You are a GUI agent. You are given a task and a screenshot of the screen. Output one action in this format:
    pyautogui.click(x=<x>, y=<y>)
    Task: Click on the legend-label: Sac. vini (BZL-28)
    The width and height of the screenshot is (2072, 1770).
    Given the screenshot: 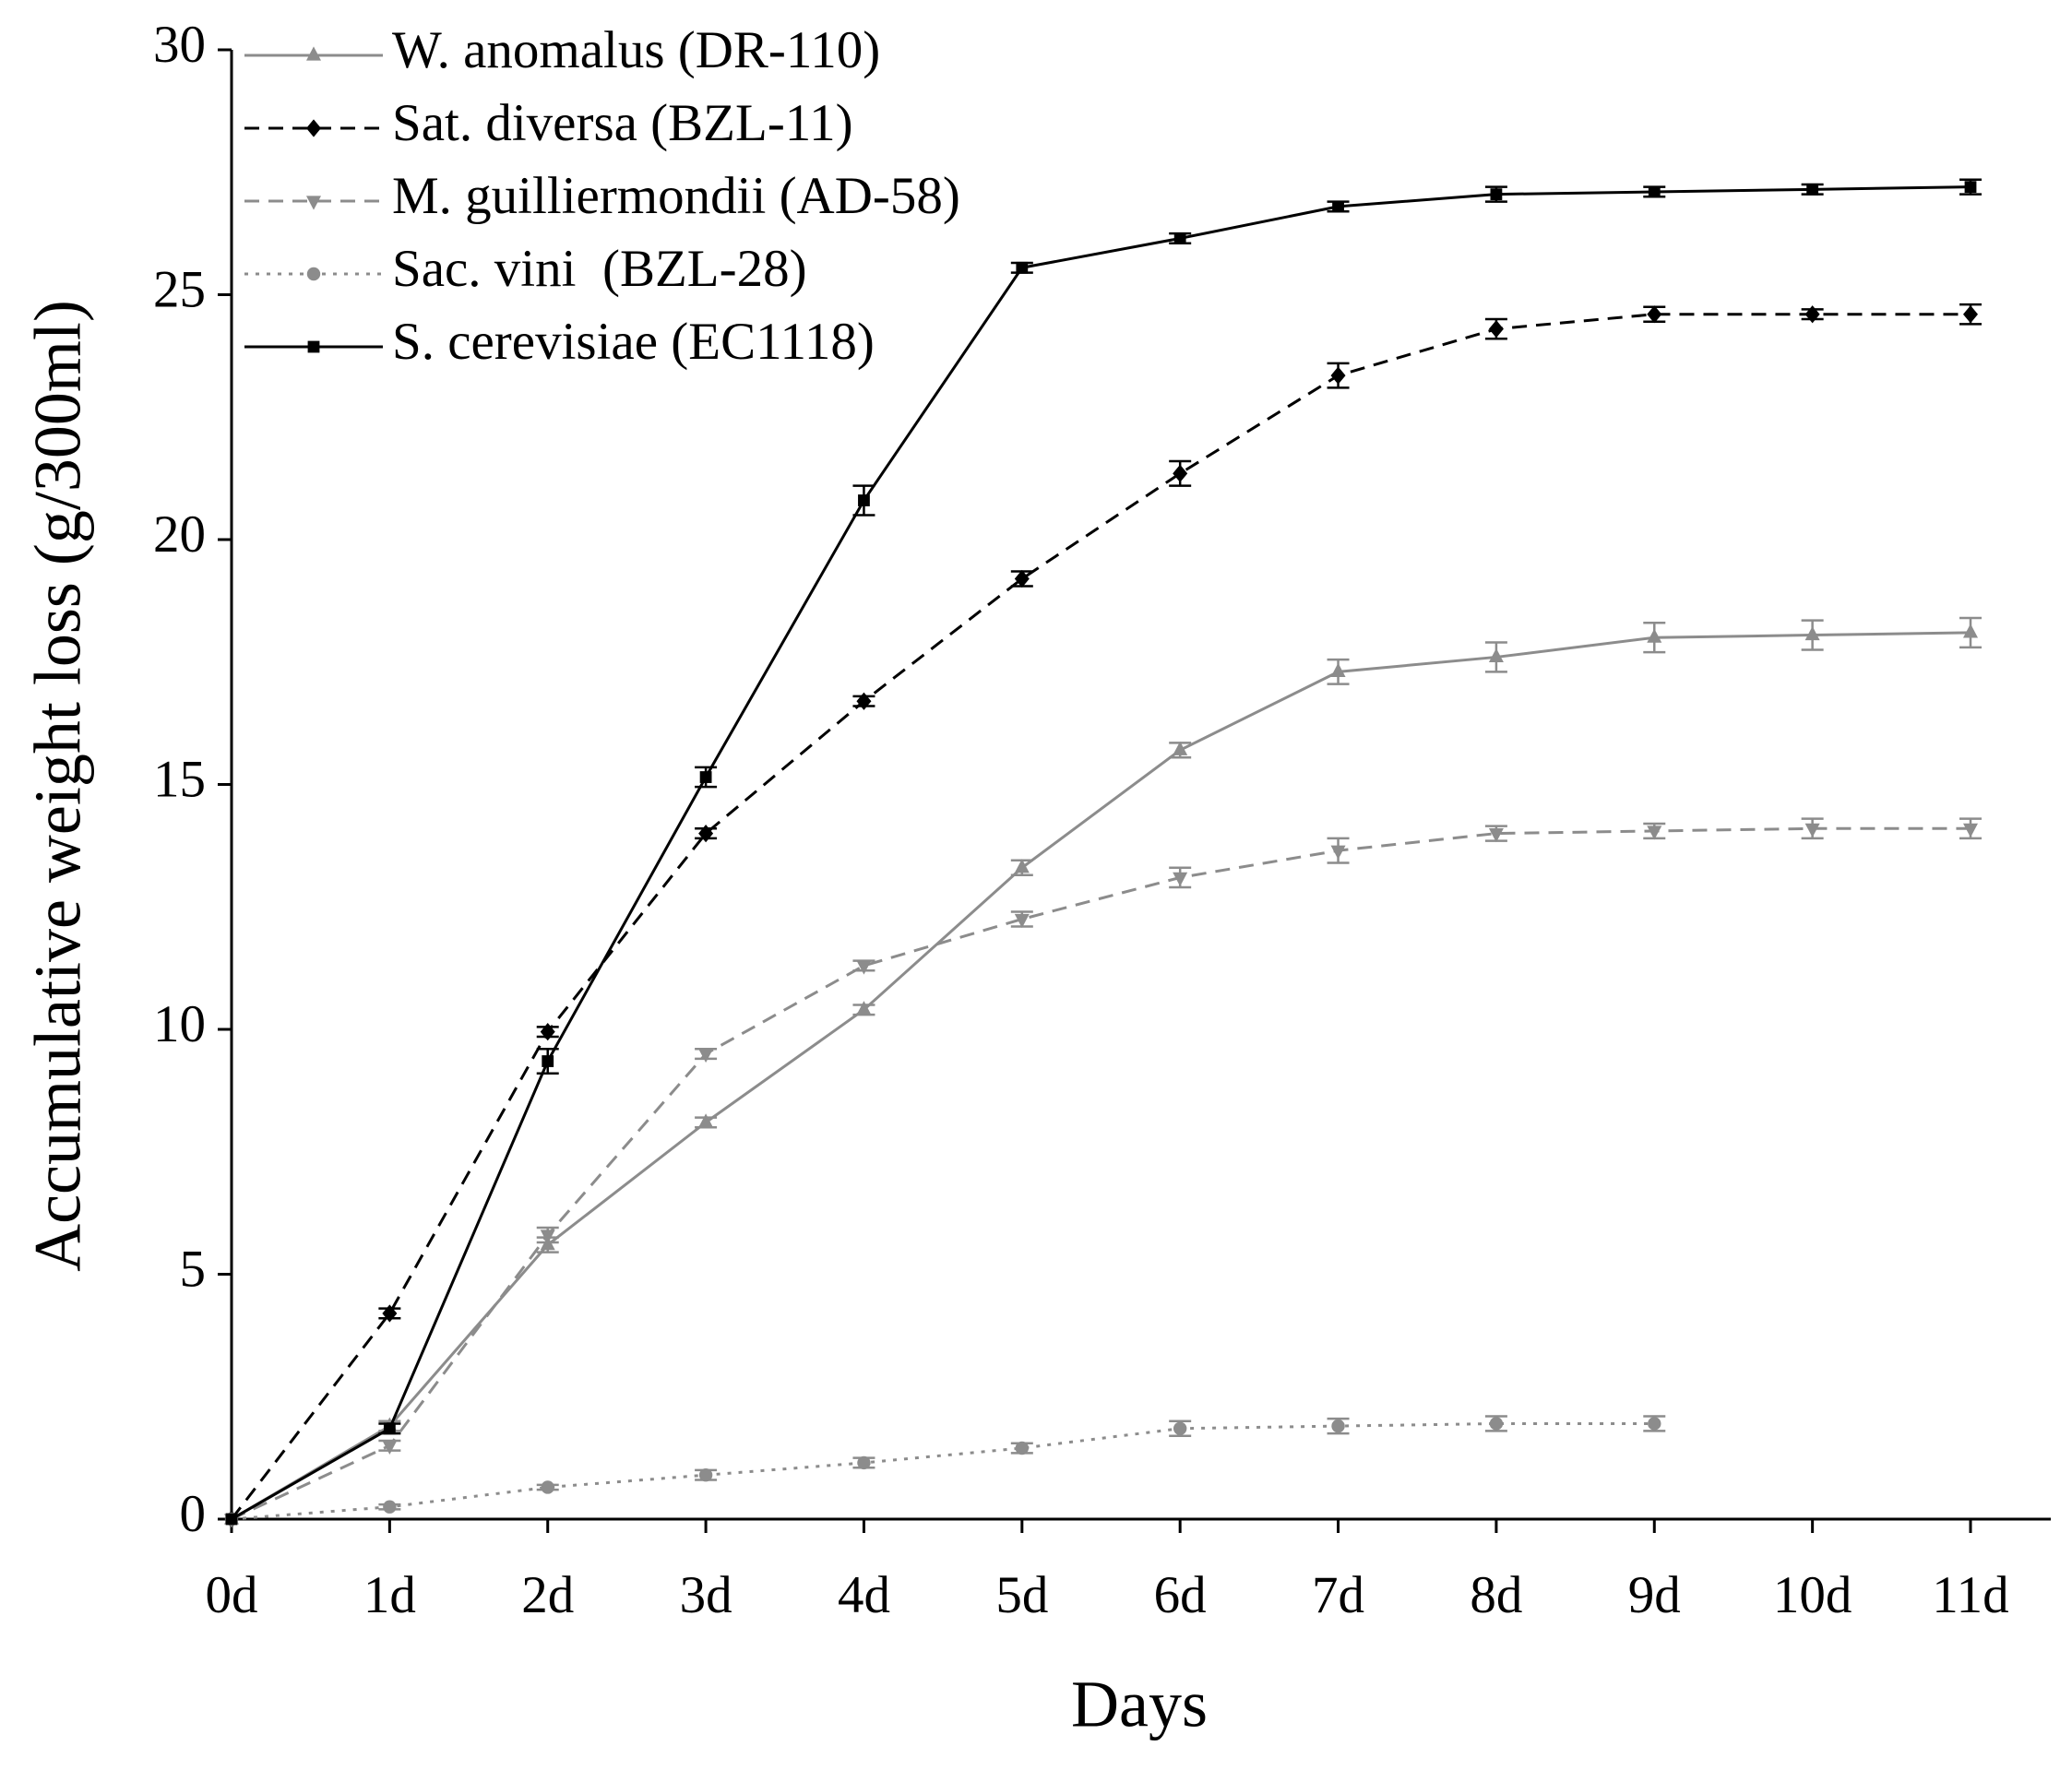 What is the action you would take?
    pyautogui.click(x=600, y=269)
    